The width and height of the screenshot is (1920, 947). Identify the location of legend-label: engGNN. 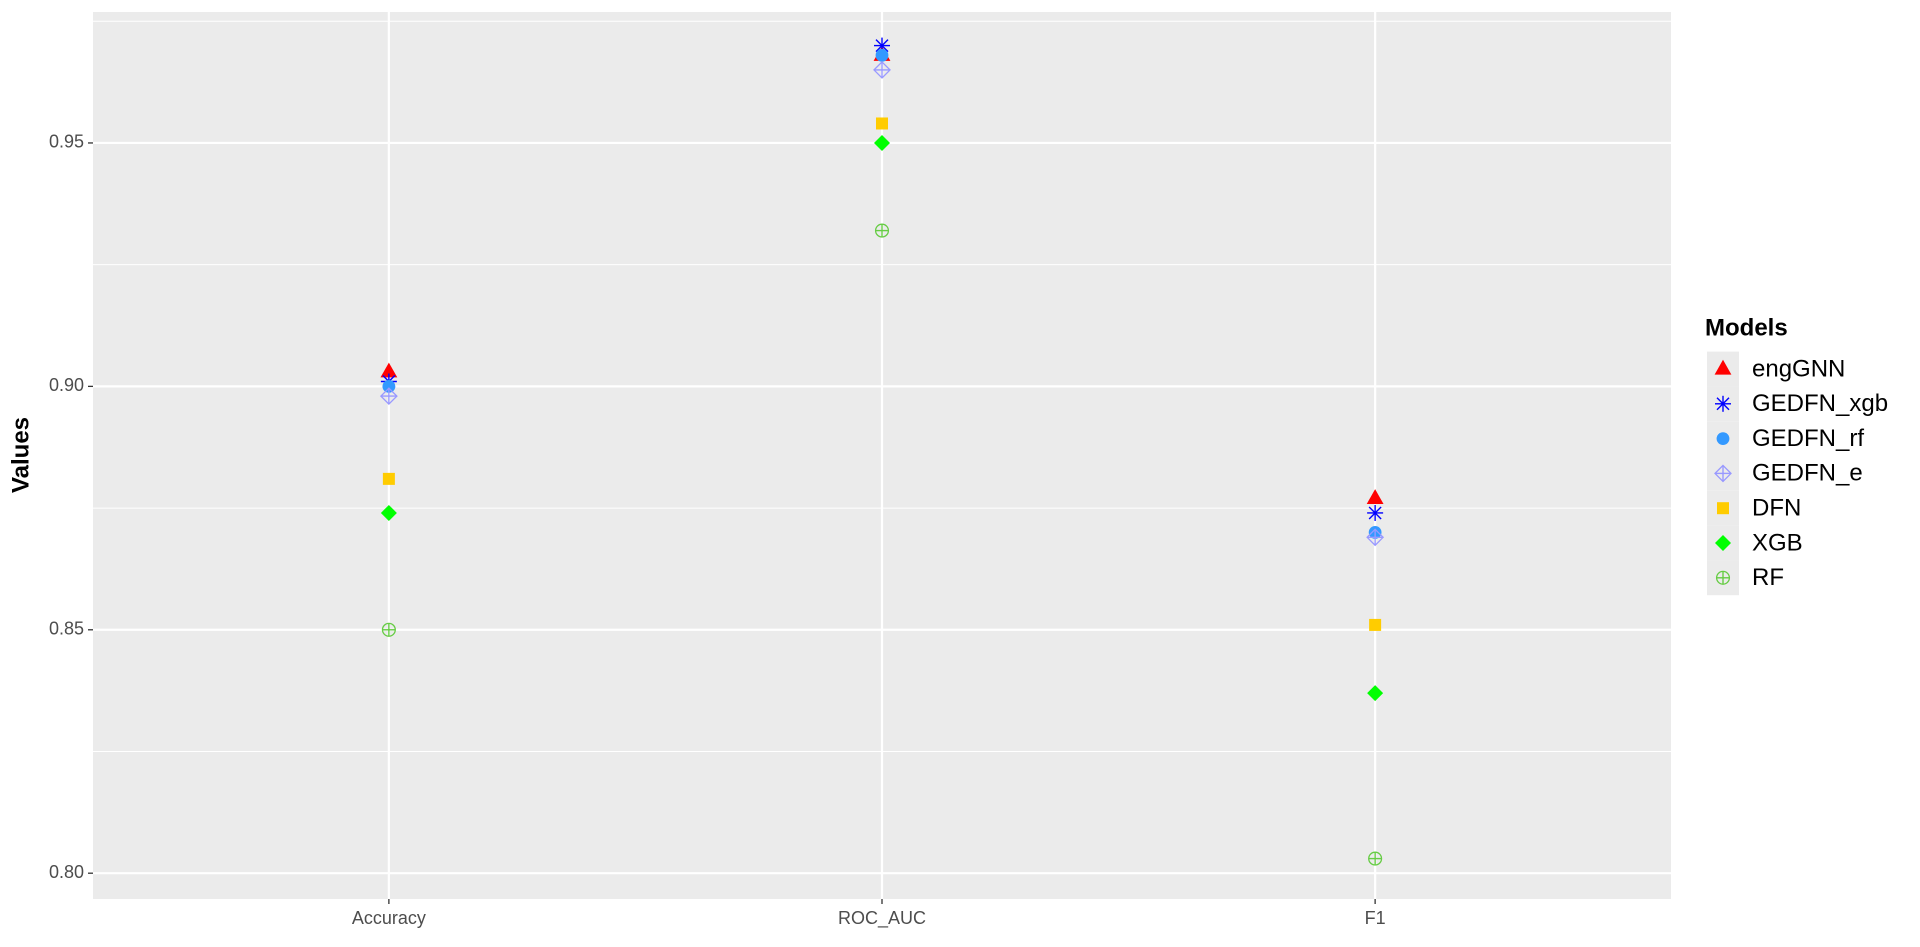
(1798, 368).